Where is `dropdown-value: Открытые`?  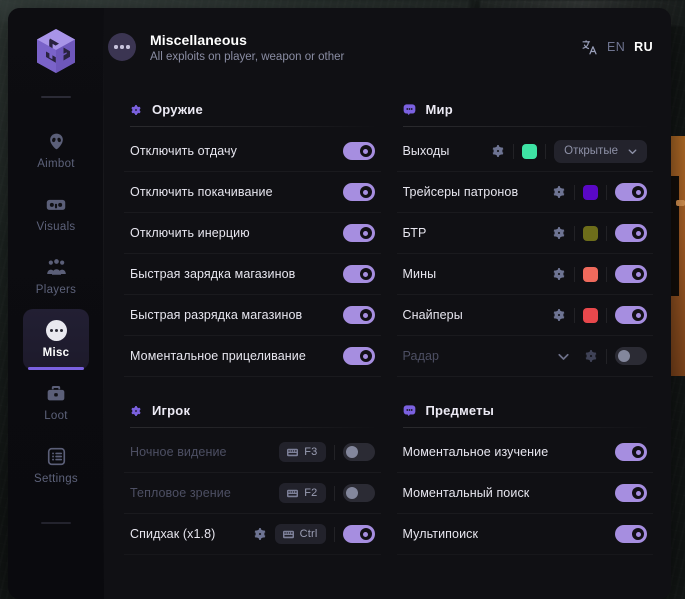 dropdown-value: Открытые is located at coordinates (591, 151).